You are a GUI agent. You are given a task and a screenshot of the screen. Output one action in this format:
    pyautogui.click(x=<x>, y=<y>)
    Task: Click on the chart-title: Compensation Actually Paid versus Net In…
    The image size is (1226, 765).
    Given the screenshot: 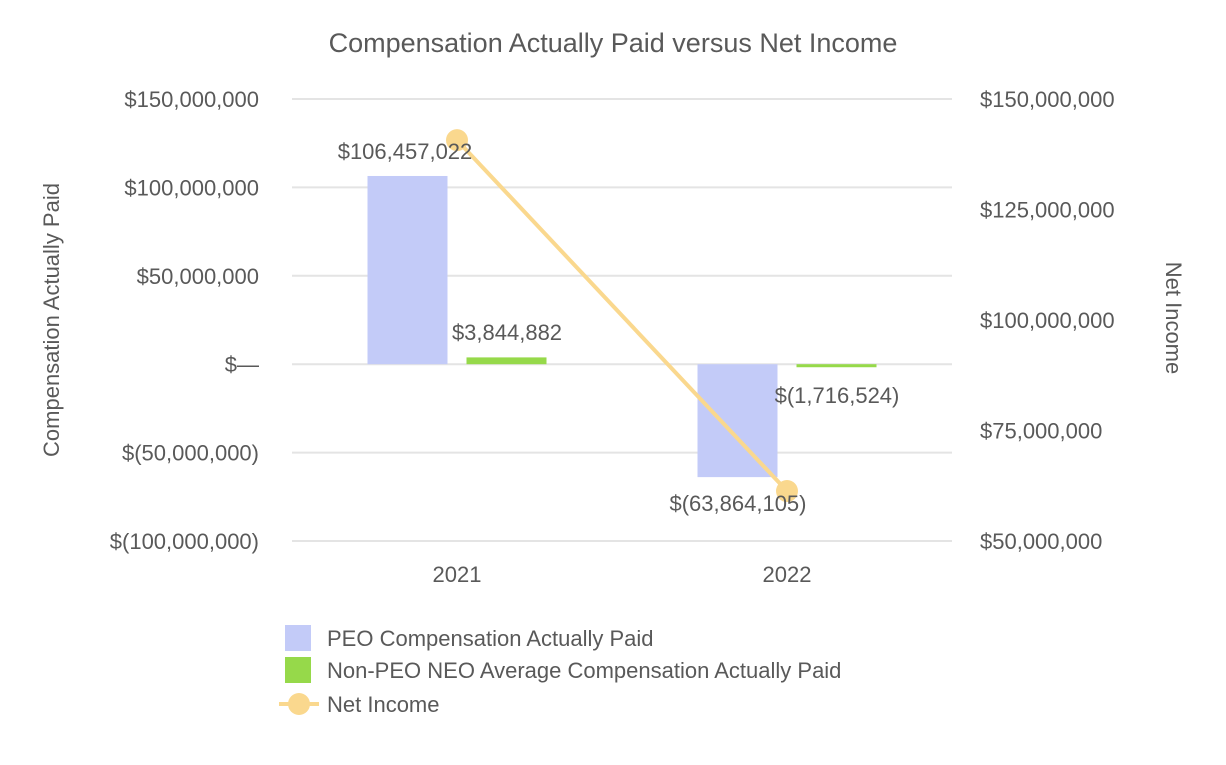 What is the action you would take?
    pyautogui.click(x=613, y=43)
    